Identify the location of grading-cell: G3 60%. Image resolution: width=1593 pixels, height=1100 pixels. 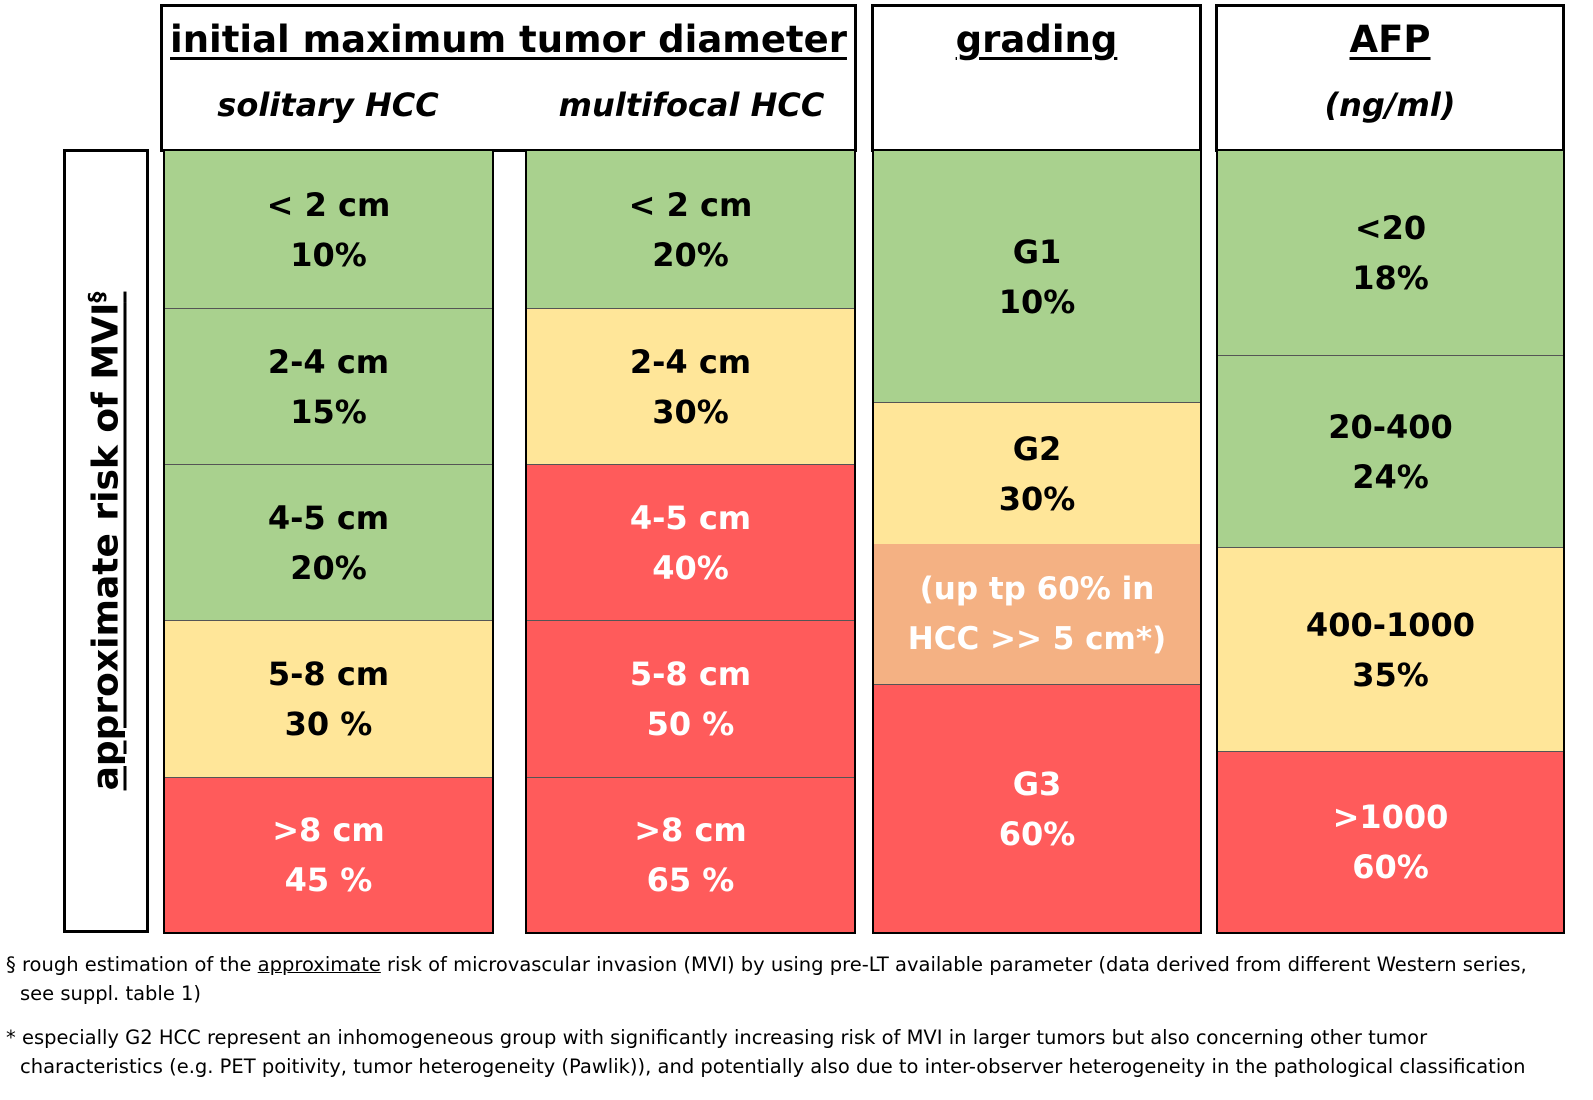
(1037, 808).